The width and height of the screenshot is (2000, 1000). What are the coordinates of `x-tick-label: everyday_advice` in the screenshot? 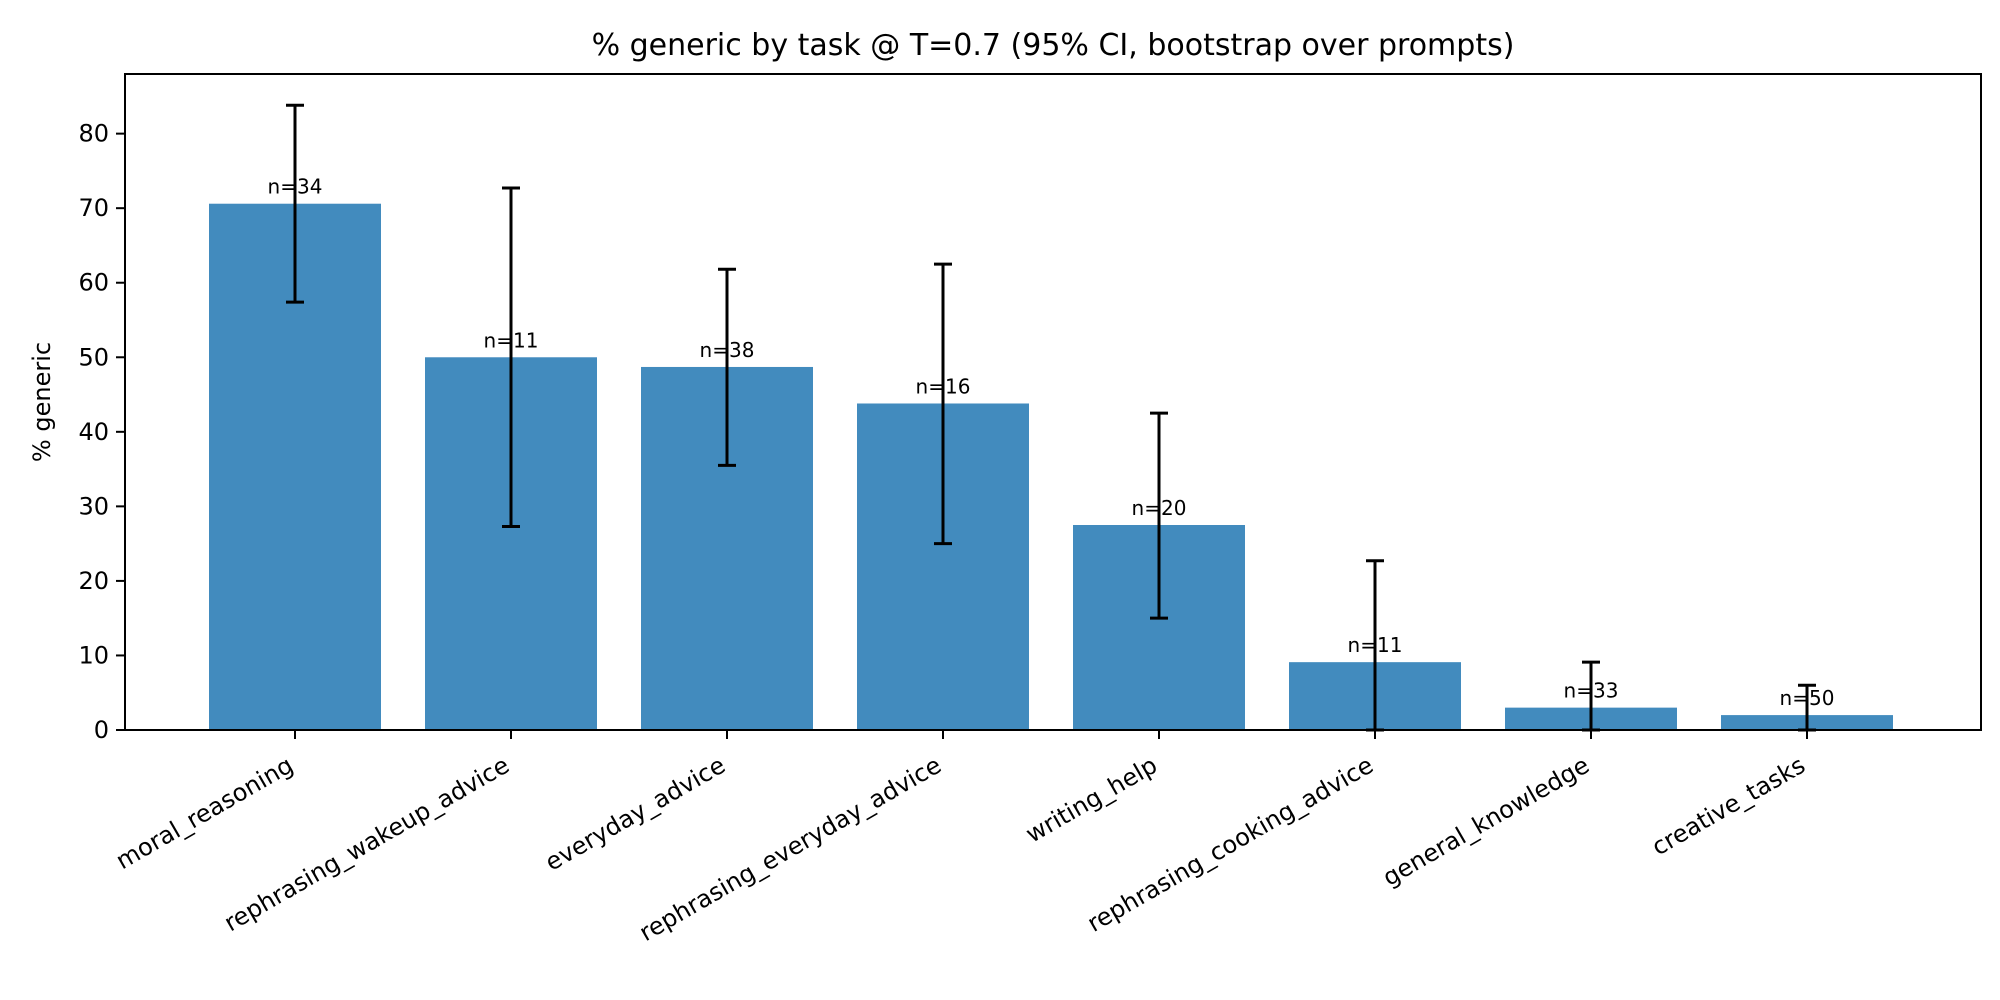 It's located at (635, 814).